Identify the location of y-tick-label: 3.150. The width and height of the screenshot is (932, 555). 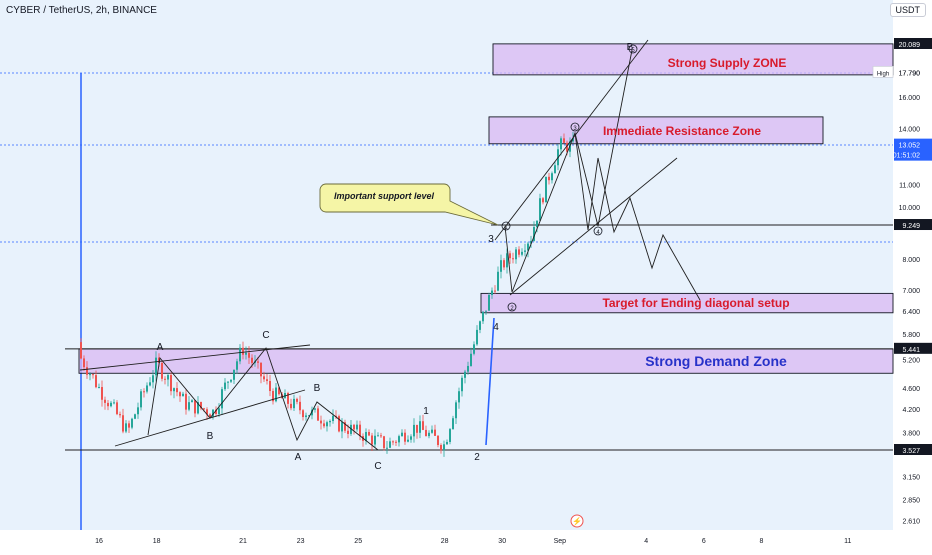
(911, 477).